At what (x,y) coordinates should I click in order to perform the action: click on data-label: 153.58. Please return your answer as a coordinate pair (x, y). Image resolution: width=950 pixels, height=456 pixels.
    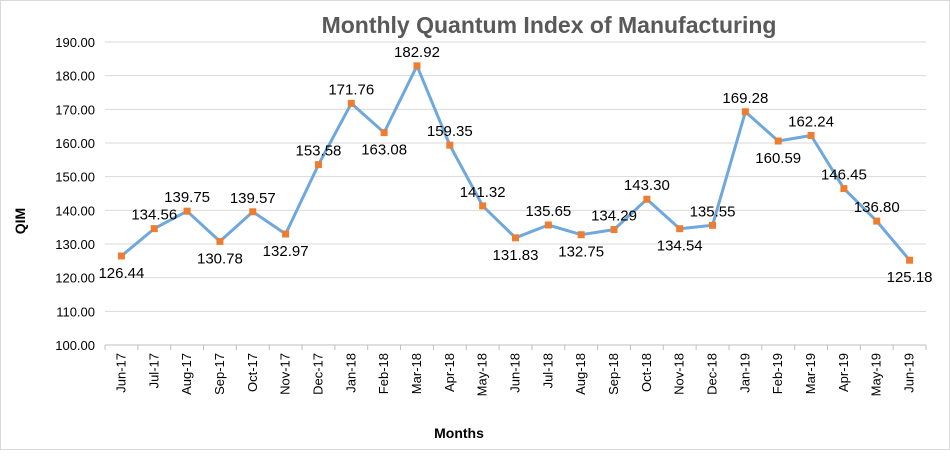
    Looking at the image, I should click on (319, 151).